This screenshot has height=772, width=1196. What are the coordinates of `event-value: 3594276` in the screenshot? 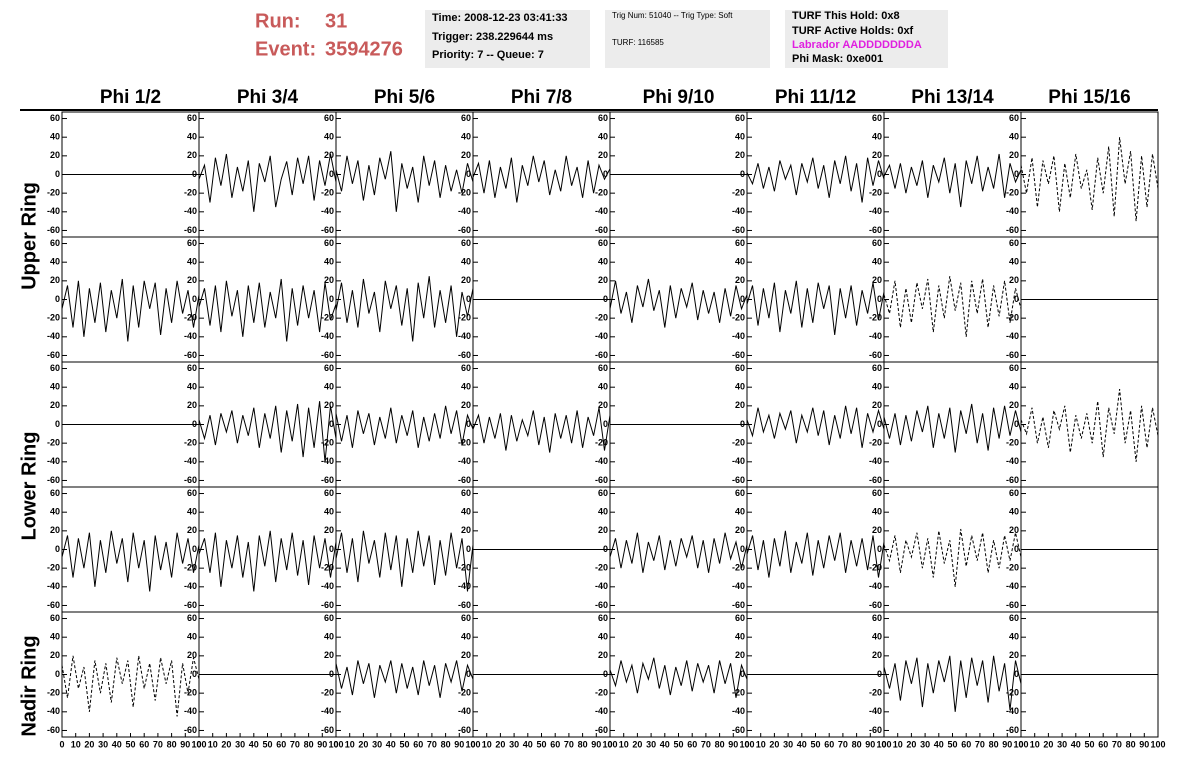 It's located at (364, 49).